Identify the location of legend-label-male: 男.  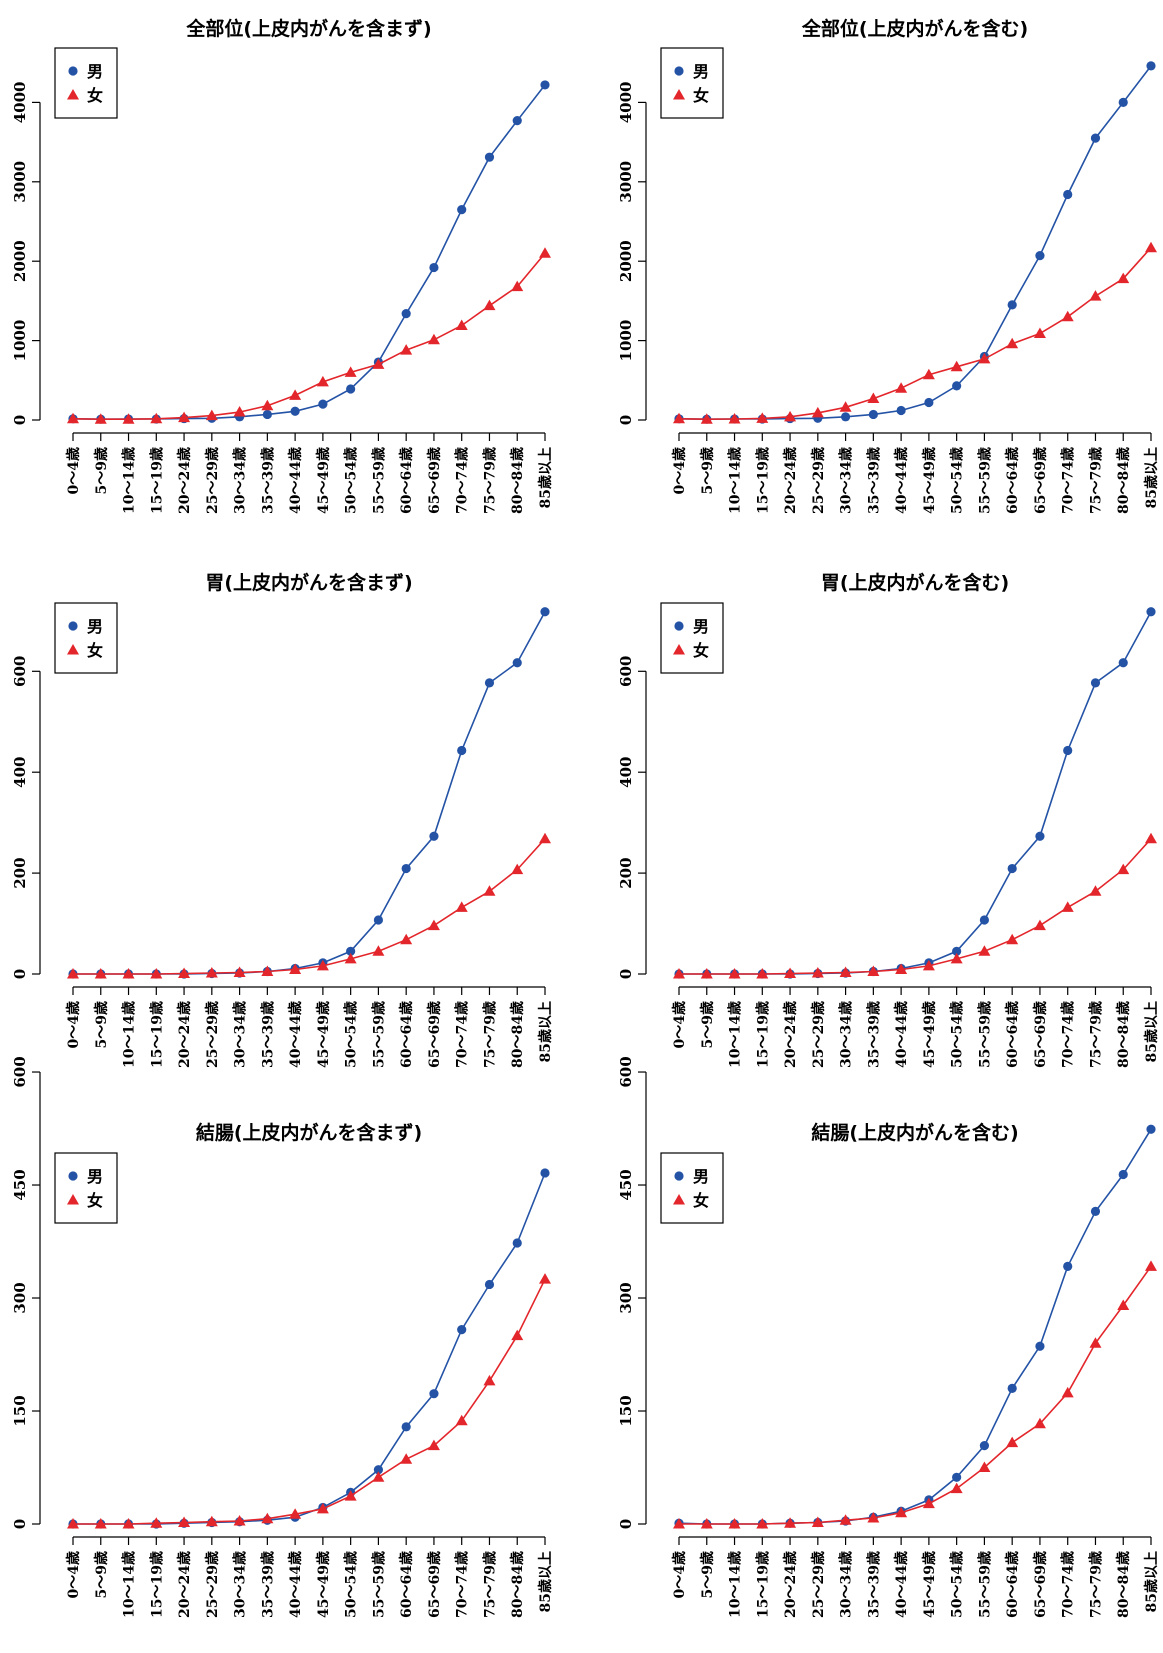
(95, 626).